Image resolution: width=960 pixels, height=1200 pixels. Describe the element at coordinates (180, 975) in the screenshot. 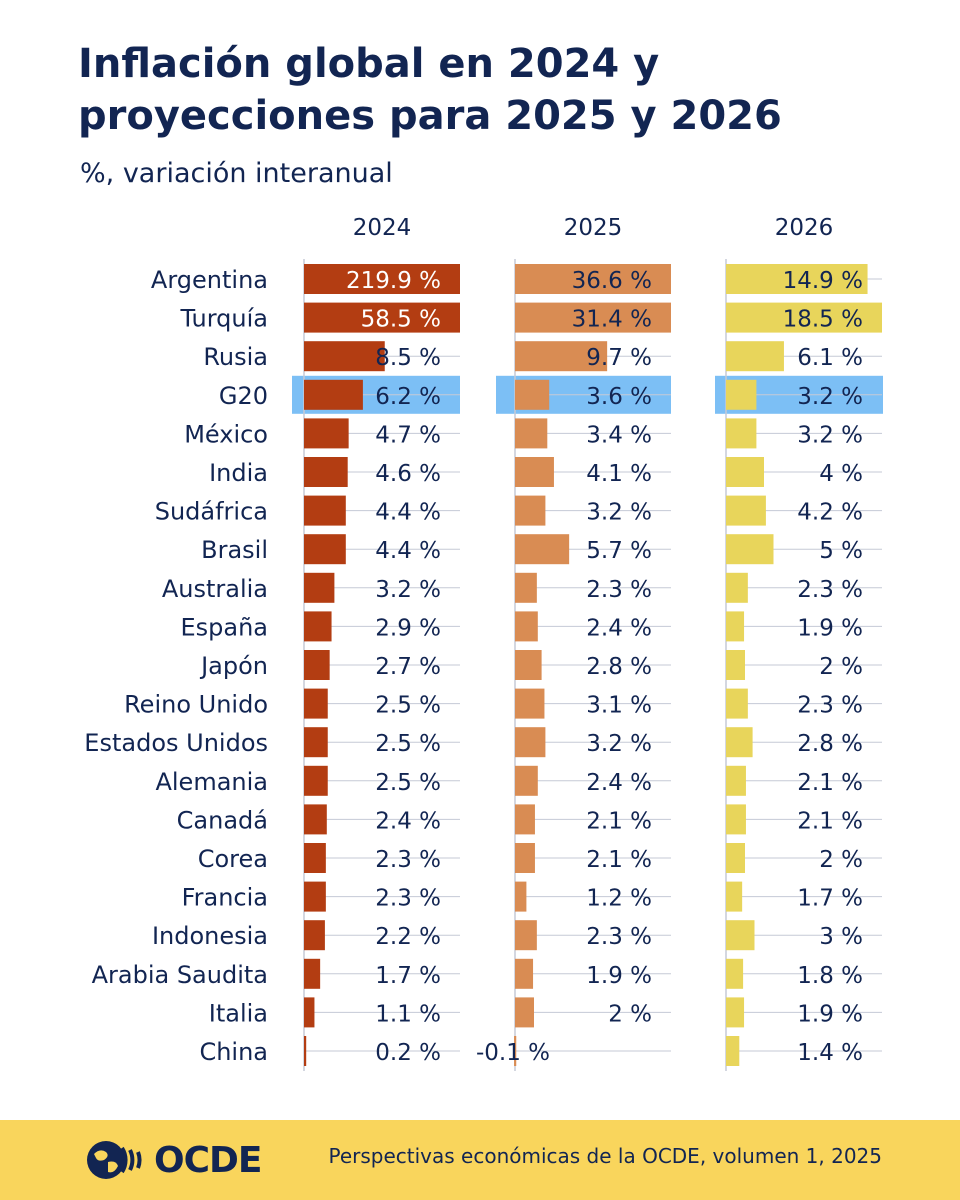

I see `country-label: Arabia Saudita` at that location.